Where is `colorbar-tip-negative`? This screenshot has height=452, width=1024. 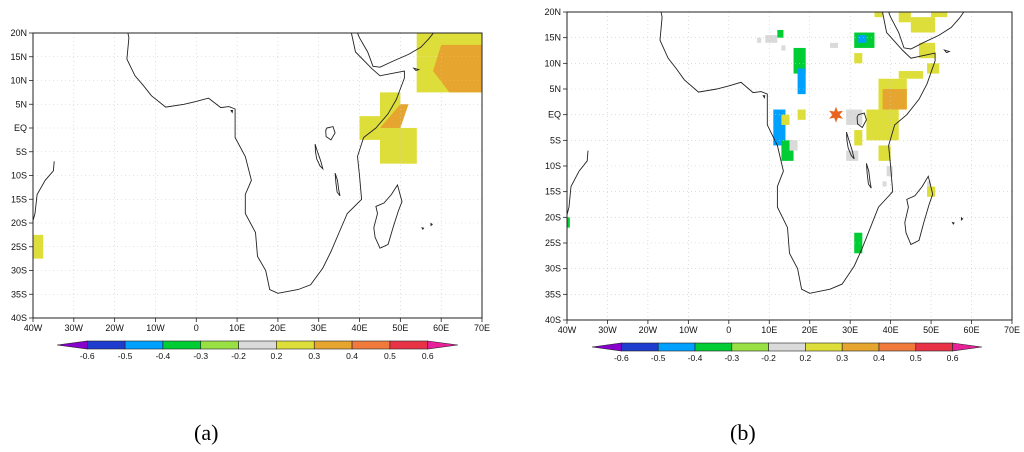 colorbar-tip-negative is located at coordinates (606, 347).